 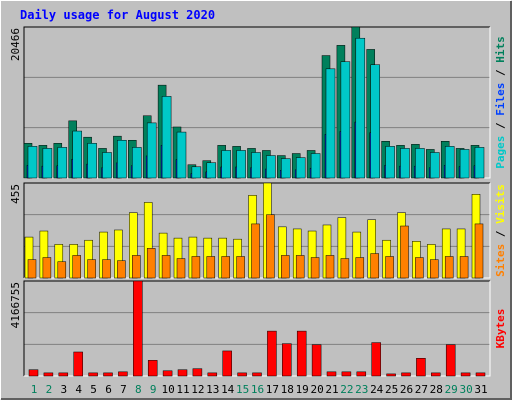 What do you see at coordinates (167, 389) in the screenshot?
I see `x-tick-label: 10` at bounding box center [167, 389].